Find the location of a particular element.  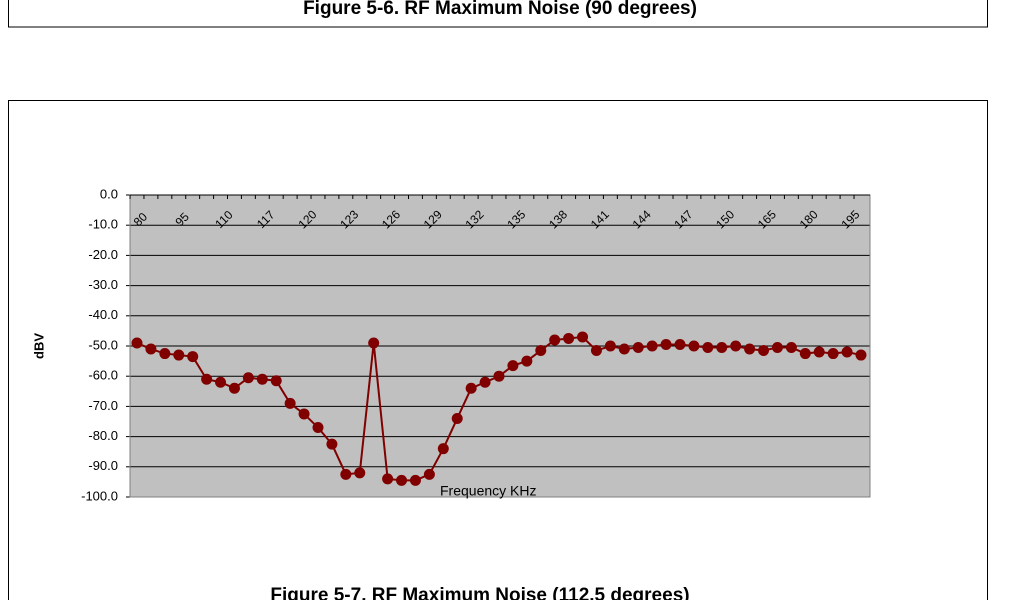

y-tick-label: 0.0 is located at coordinates (109, 193).